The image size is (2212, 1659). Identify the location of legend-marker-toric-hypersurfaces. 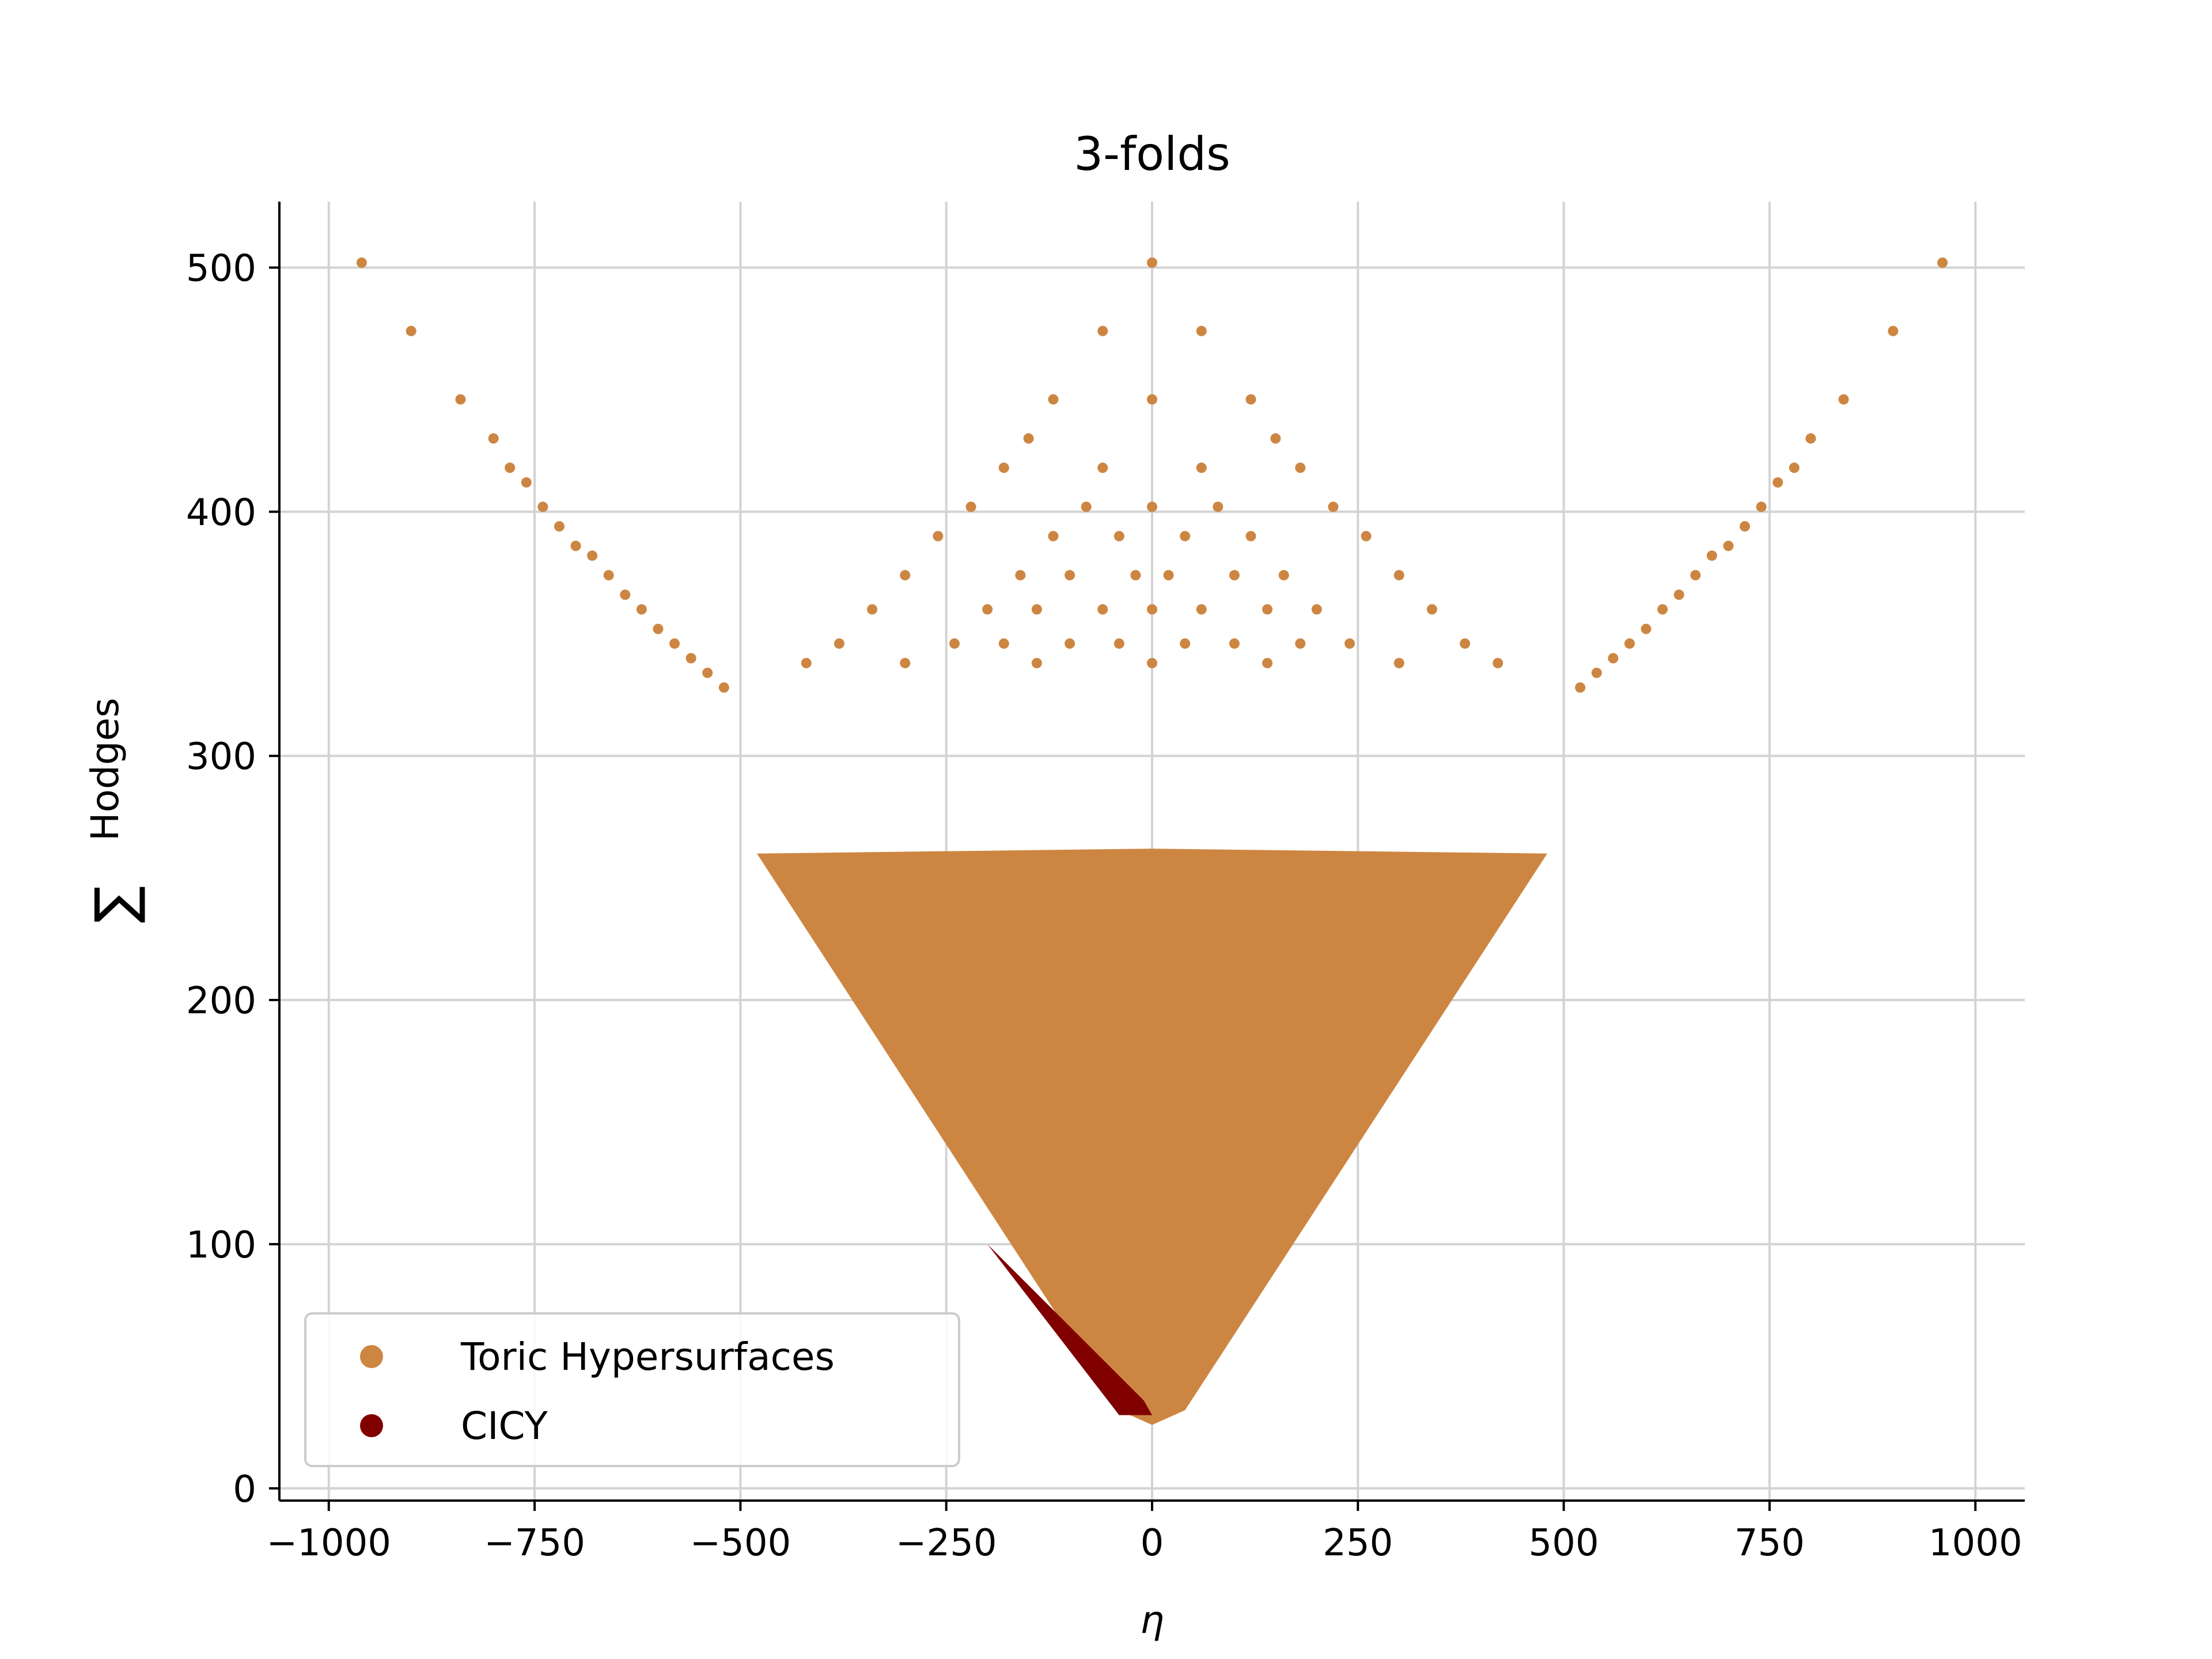
(371, 1356).